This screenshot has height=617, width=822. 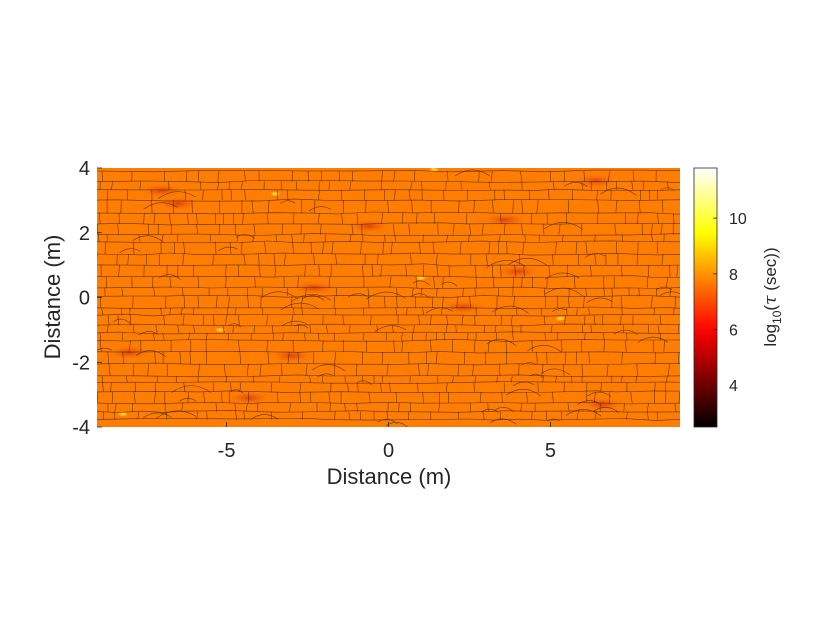 I want to click on colorbar-label-symbol: τ, so click(x=771, y=300).